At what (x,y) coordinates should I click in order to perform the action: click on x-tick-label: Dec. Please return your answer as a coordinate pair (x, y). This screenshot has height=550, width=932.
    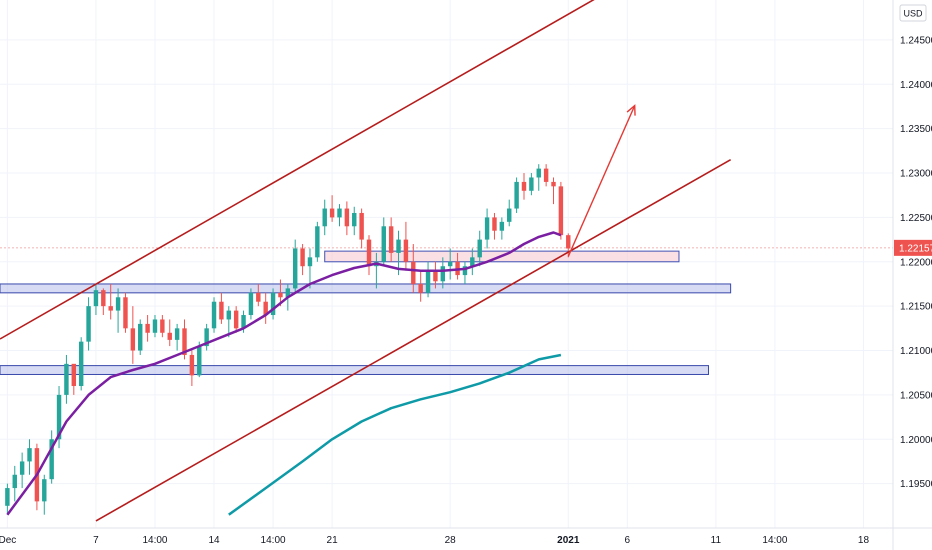
    Looking at the image, I should click on (8, 540).